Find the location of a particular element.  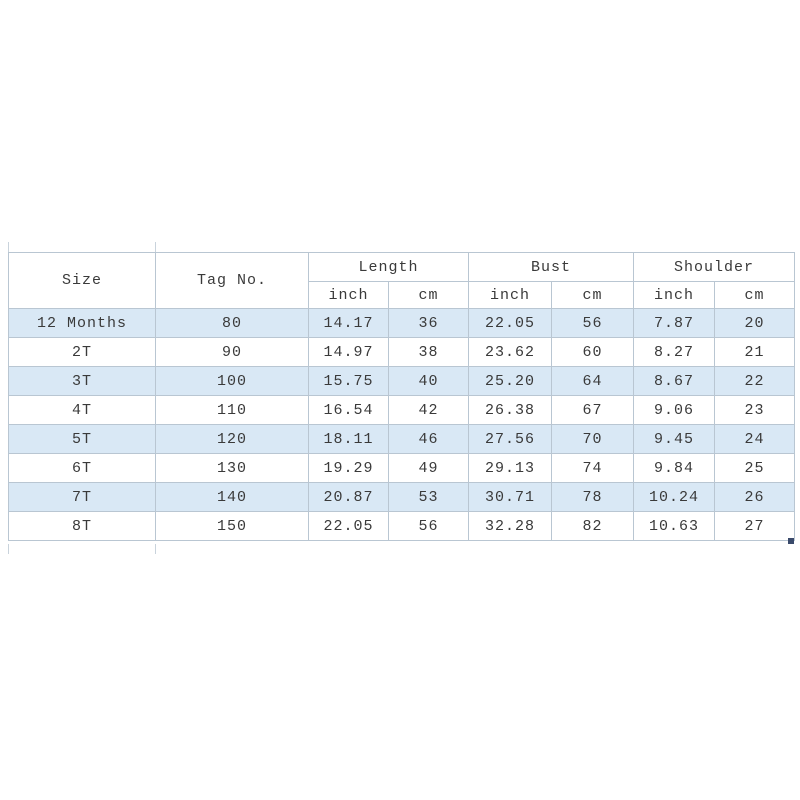

cell-tag-no: 140 is located at coordinates (232, 497).